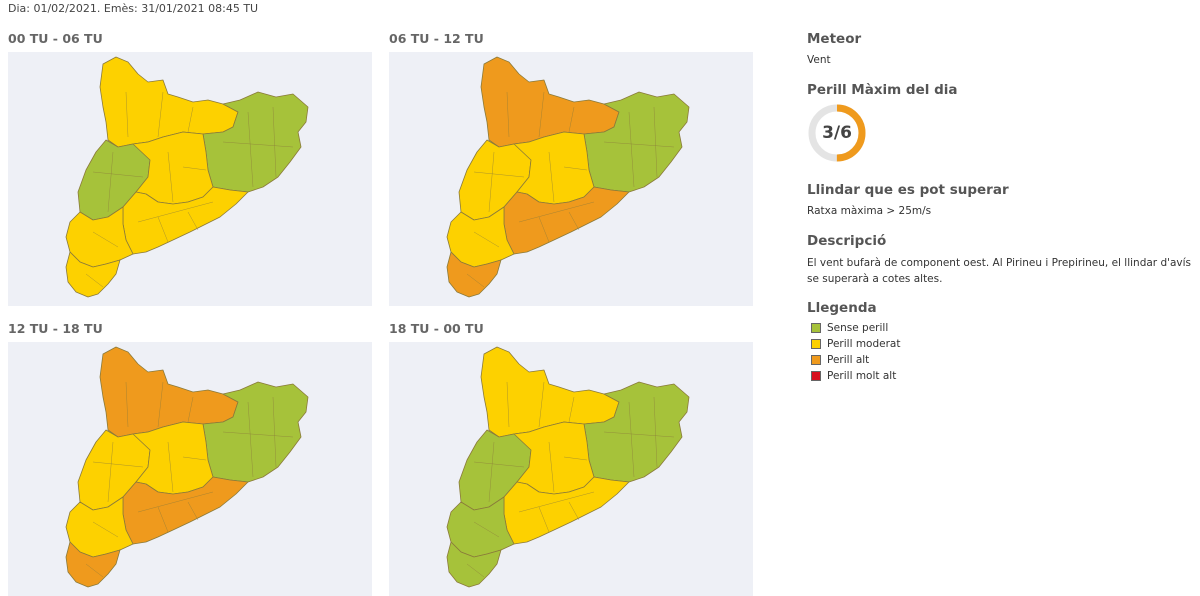 Image resolution: width=1200 pixels, height=596 pixels. I want to click on meteor-title: Meteor, so click(834, 39).